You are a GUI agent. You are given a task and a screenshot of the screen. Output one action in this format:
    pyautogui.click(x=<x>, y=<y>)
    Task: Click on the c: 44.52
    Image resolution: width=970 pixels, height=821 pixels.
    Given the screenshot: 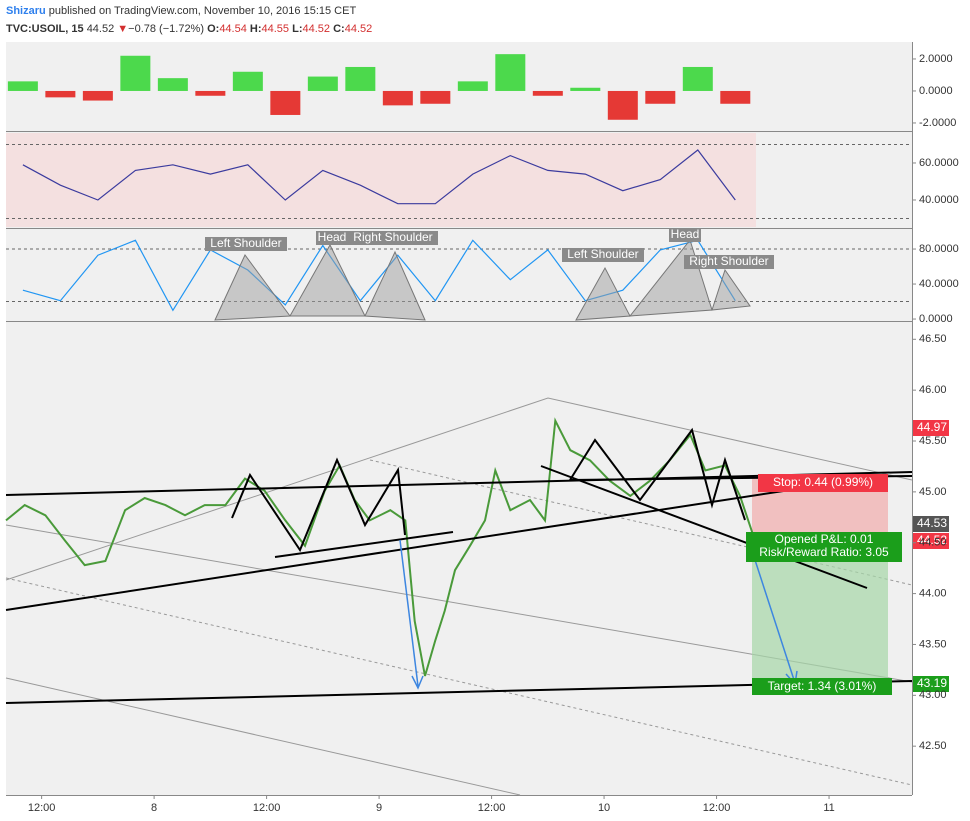 What is the action you would take?
    pyautogui.click(x=359, y=29)
    